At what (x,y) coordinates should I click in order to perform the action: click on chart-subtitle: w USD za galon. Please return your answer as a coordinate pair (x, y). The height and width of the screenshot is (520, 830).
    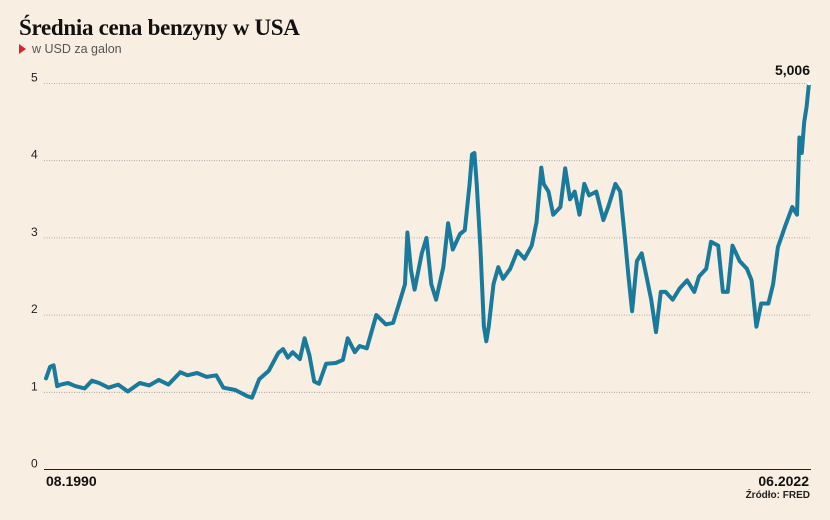
    Looking at the image, I should click on (70, 49).